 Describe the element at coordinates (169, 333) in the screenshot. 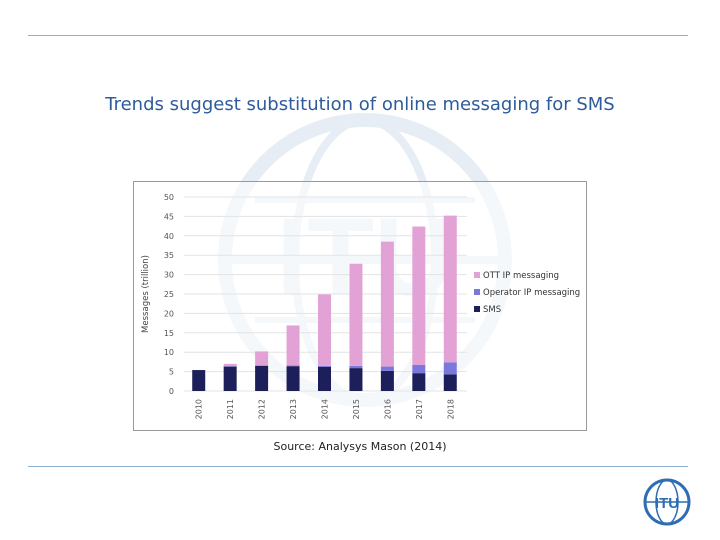

I see `y-tick-label: 15` at that location.